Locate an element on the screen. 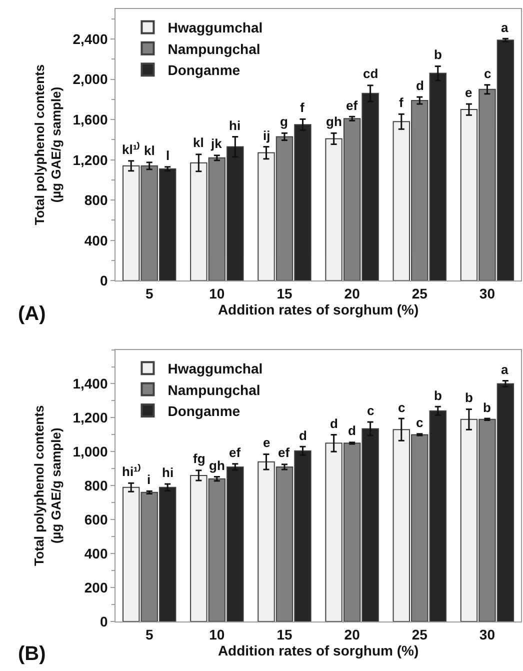 This screenshot has width=523, height=671. y-tick-label: 1,400 is located at coordinates (90, 384).